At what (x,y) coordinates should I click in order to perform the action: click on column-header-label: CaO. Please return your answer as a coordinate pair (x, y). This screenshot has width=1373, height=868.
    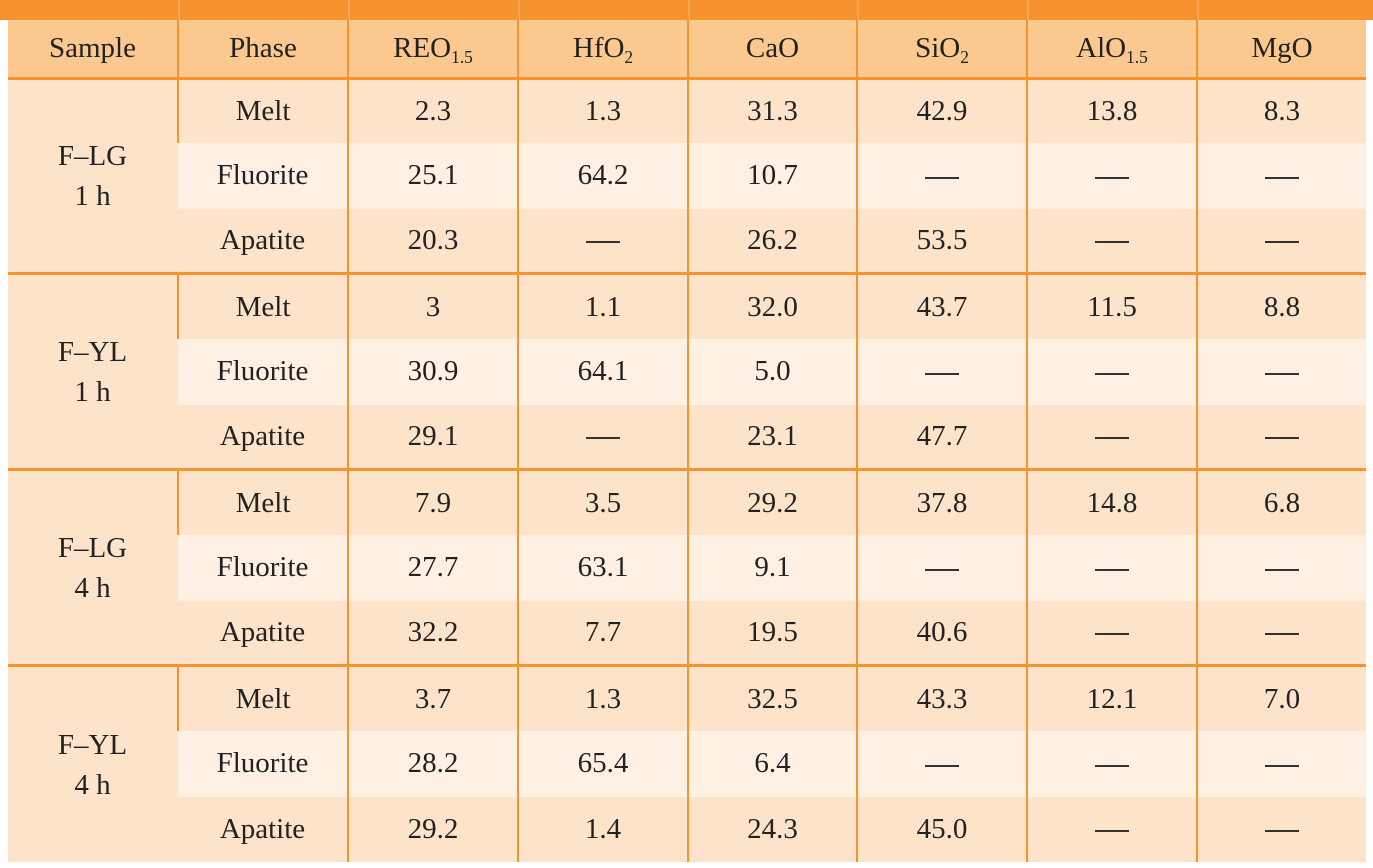
    Looking at the image, I should click on (772, 47).